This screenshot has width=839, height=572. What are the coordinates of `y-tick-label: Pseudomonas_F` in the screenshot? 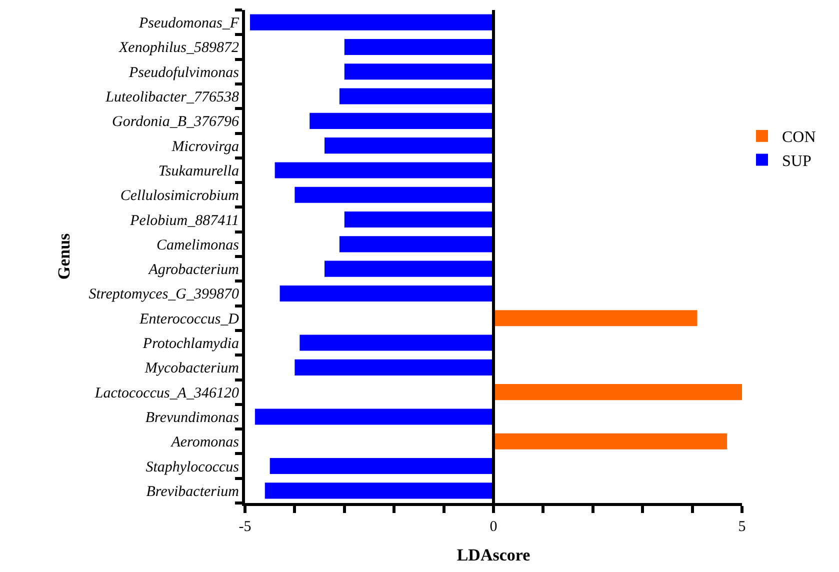 It's located at (189, 24).